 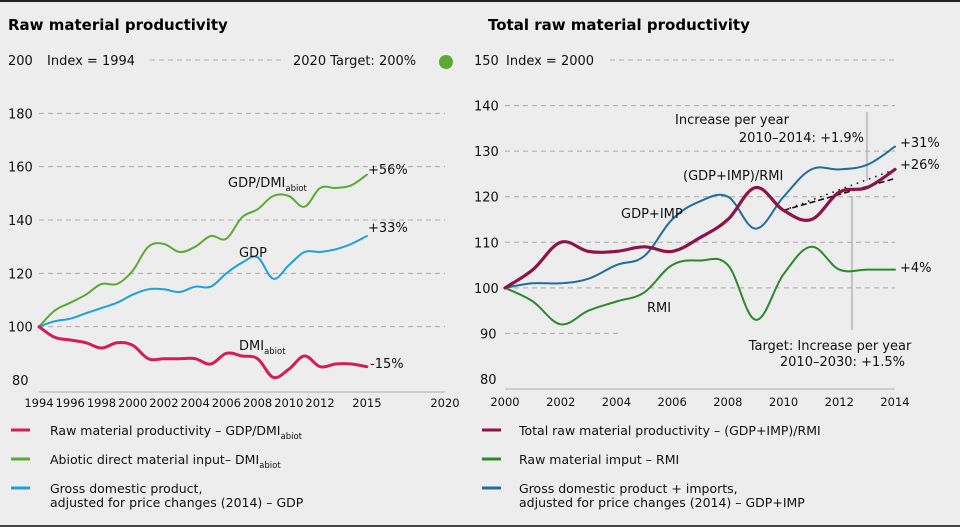 I want to click on left-end-label: +56%, so click(x=388, y=170).